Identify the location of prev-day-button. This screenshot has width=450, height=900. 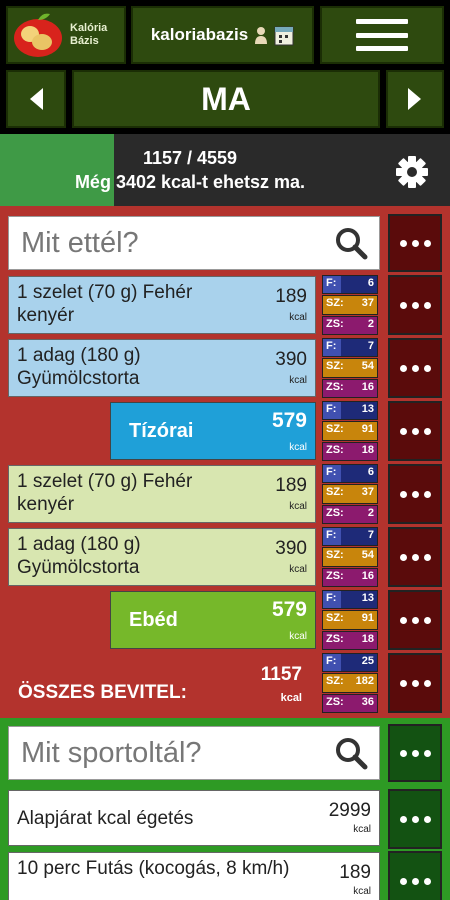
(36, 99).